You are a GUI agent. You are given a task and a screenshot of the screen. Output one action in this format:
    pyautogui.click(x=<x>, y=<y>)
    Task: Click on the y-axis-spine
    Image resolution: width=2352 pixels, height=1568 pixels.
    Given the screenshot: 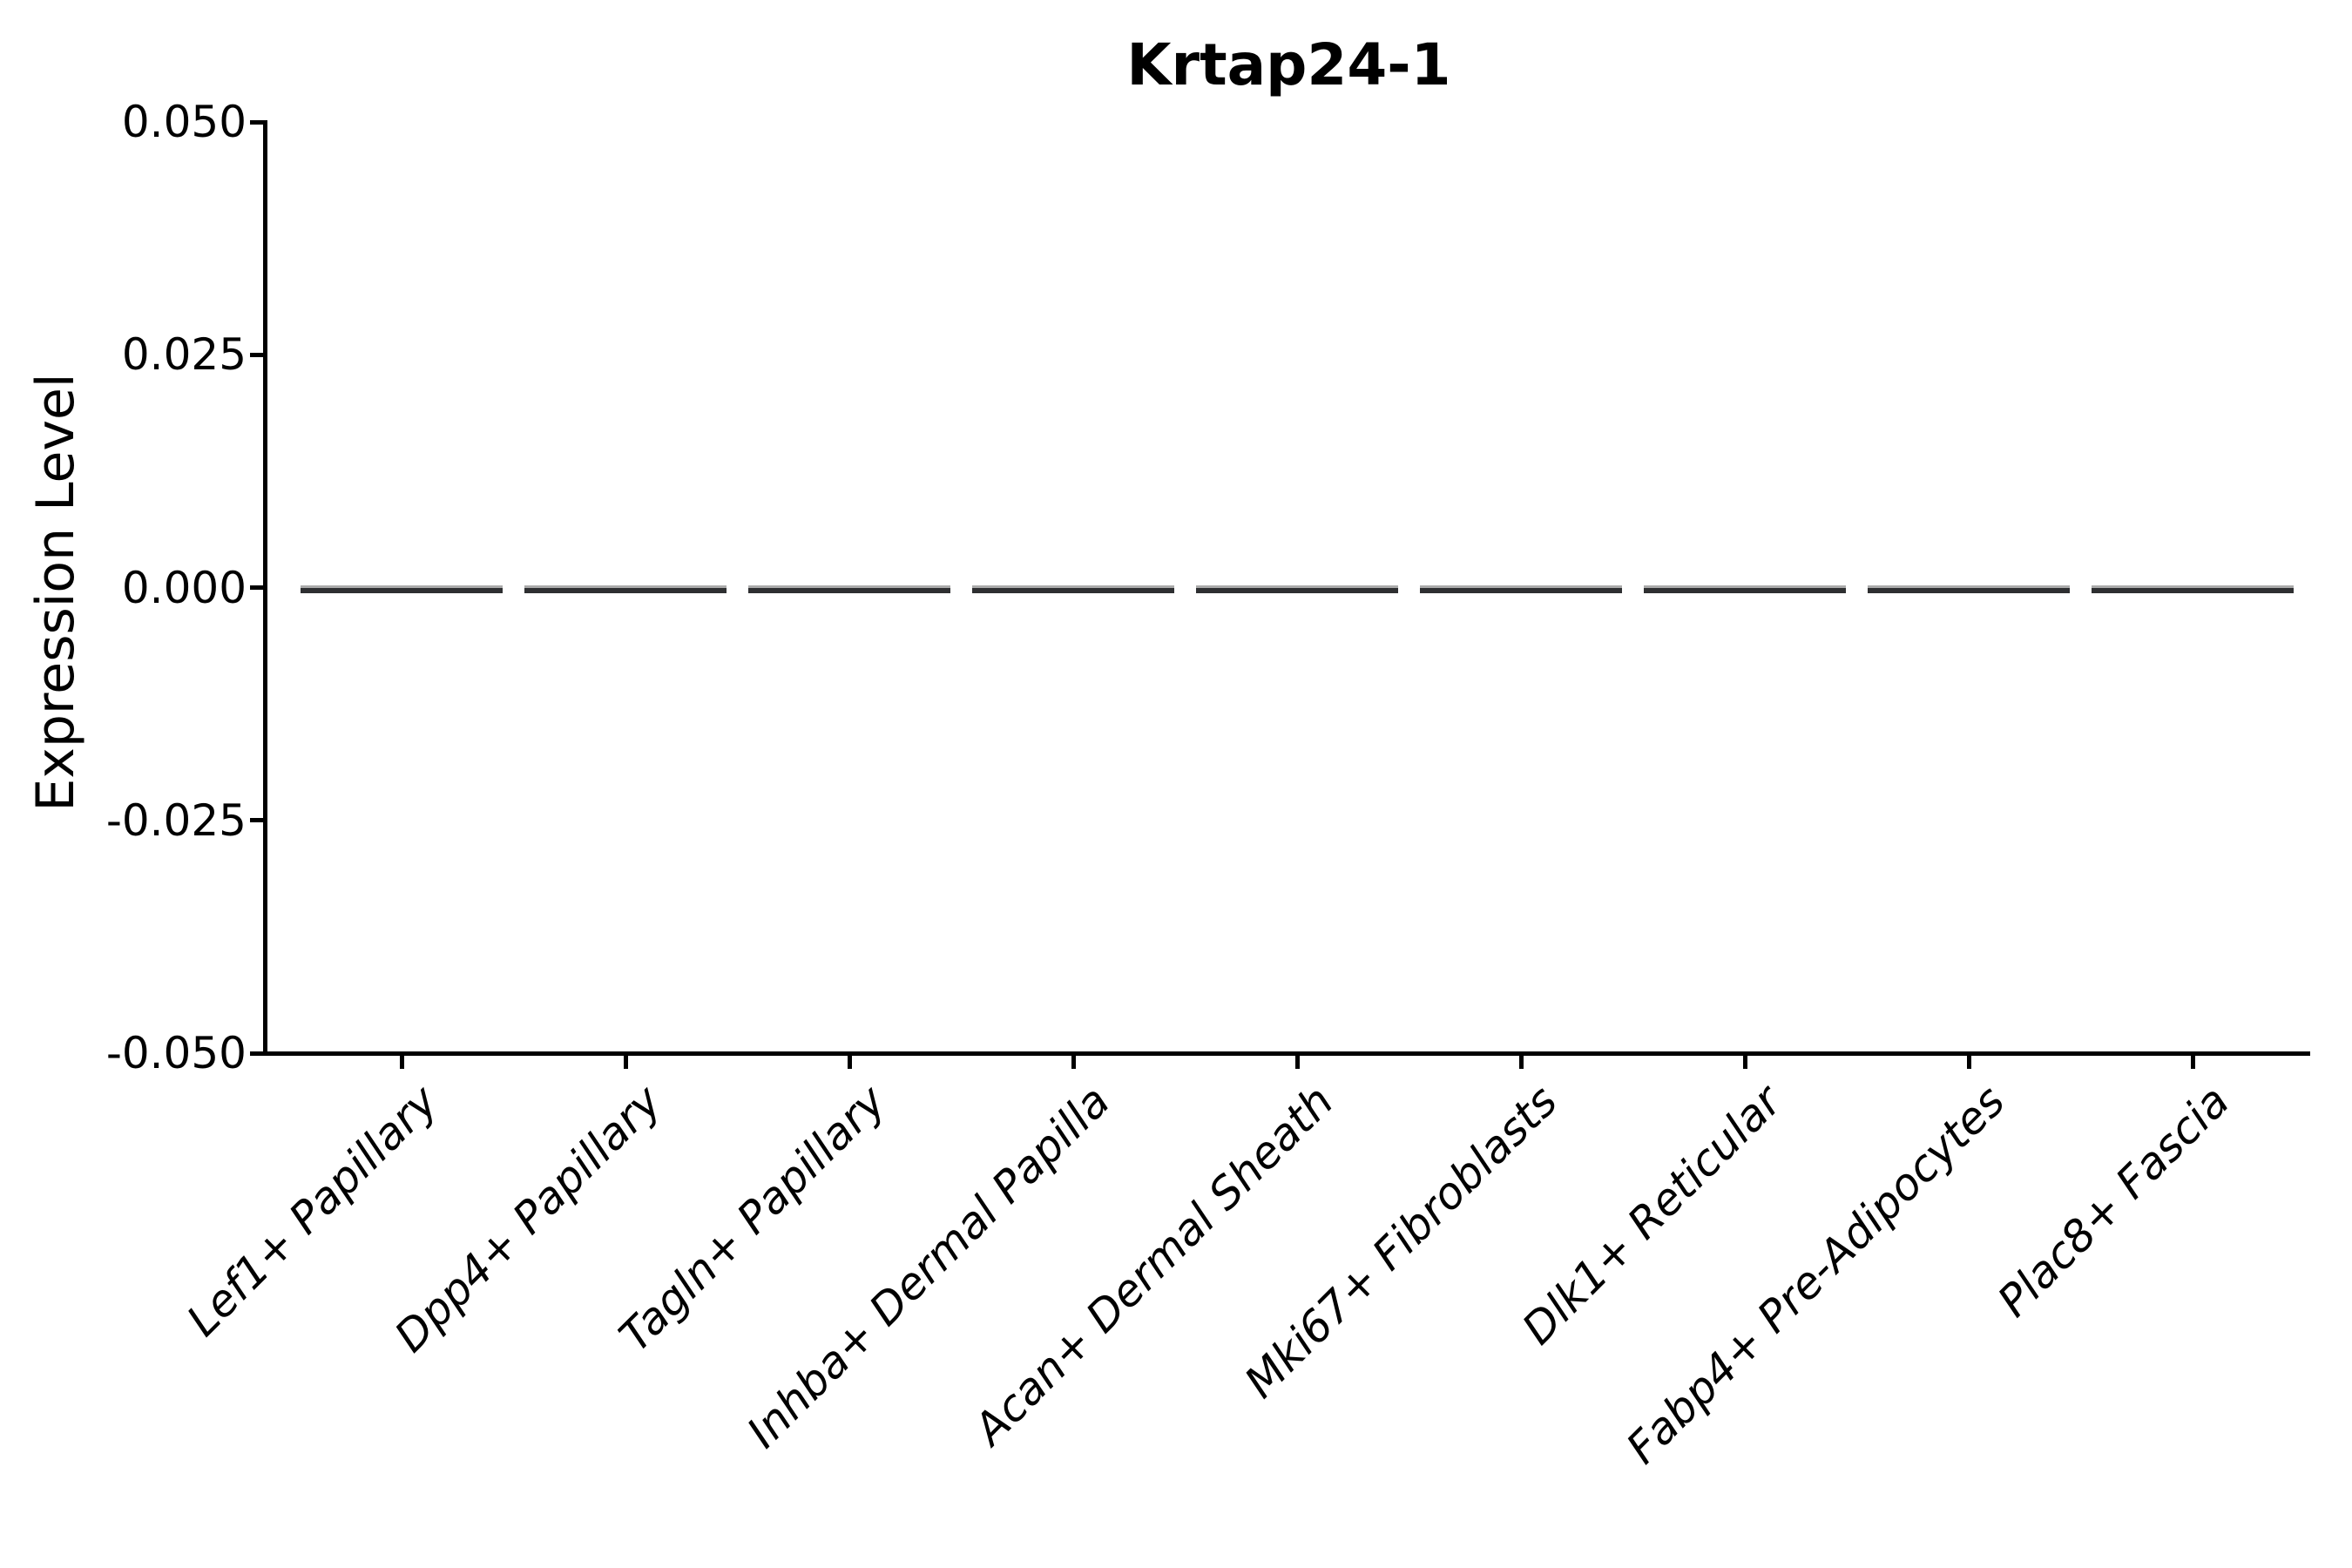 What is the action you would take?
    pyautogui.click(x=265, y=588)
    